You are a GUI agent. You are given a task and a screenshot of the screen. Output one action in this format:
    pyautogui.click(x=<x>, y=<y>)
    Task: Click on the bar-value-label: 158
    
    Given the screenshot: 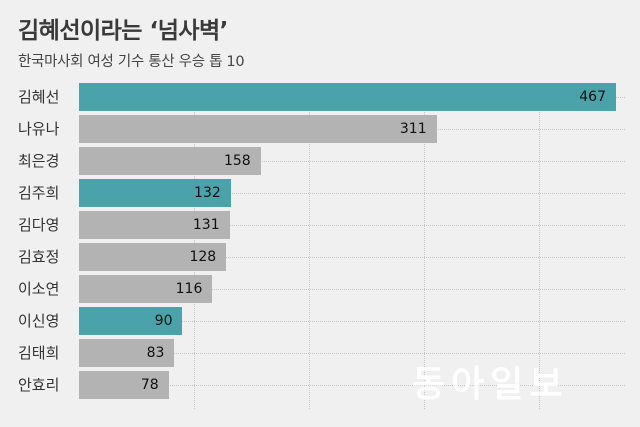 What is the action you would take?
    pyautogui.click(x=237, y=161)
    